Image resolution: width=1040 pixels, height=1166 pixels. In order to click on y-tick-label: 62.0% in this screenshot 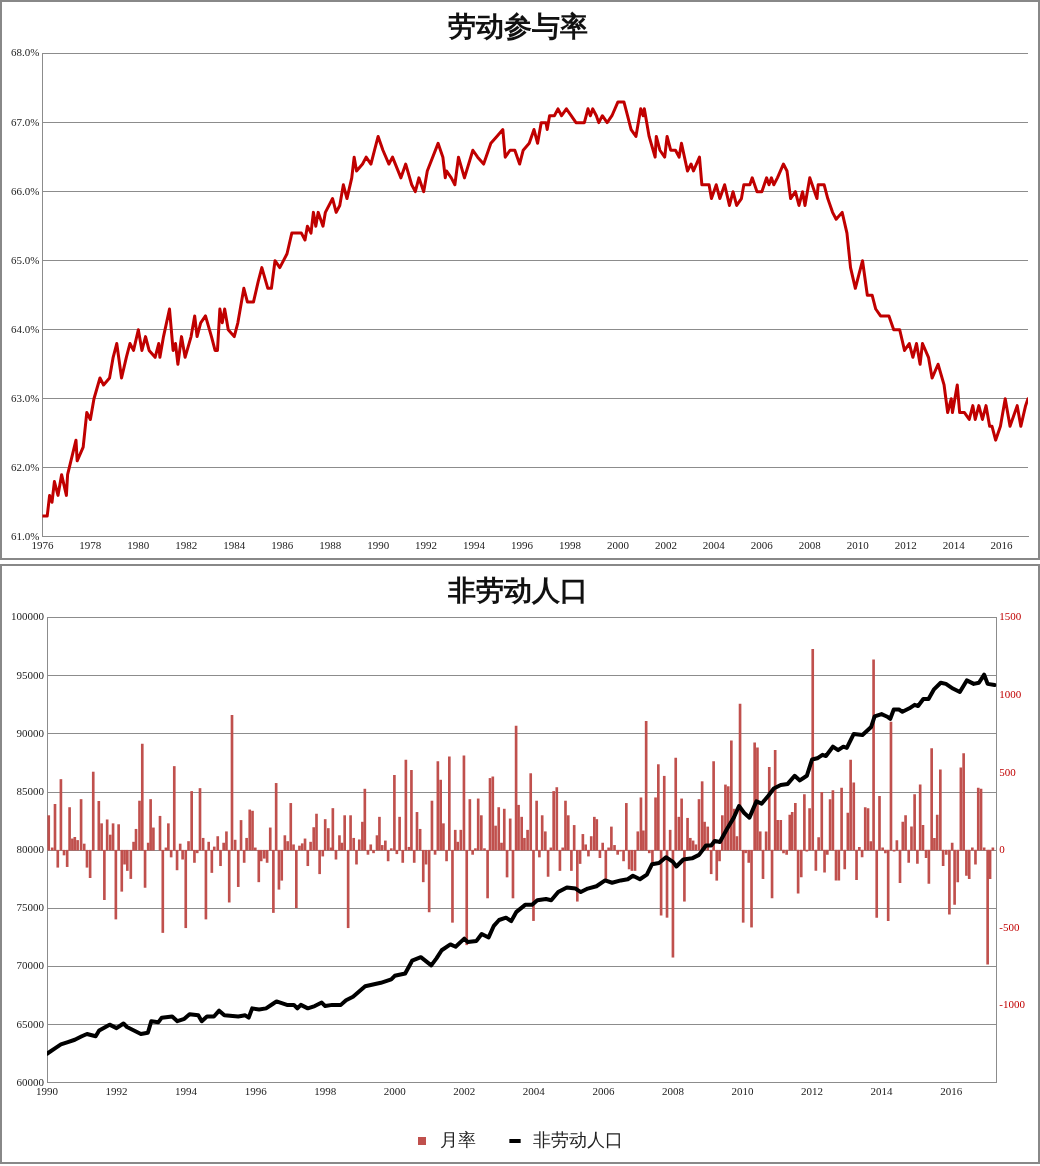, I will do `click(25, 466)`.